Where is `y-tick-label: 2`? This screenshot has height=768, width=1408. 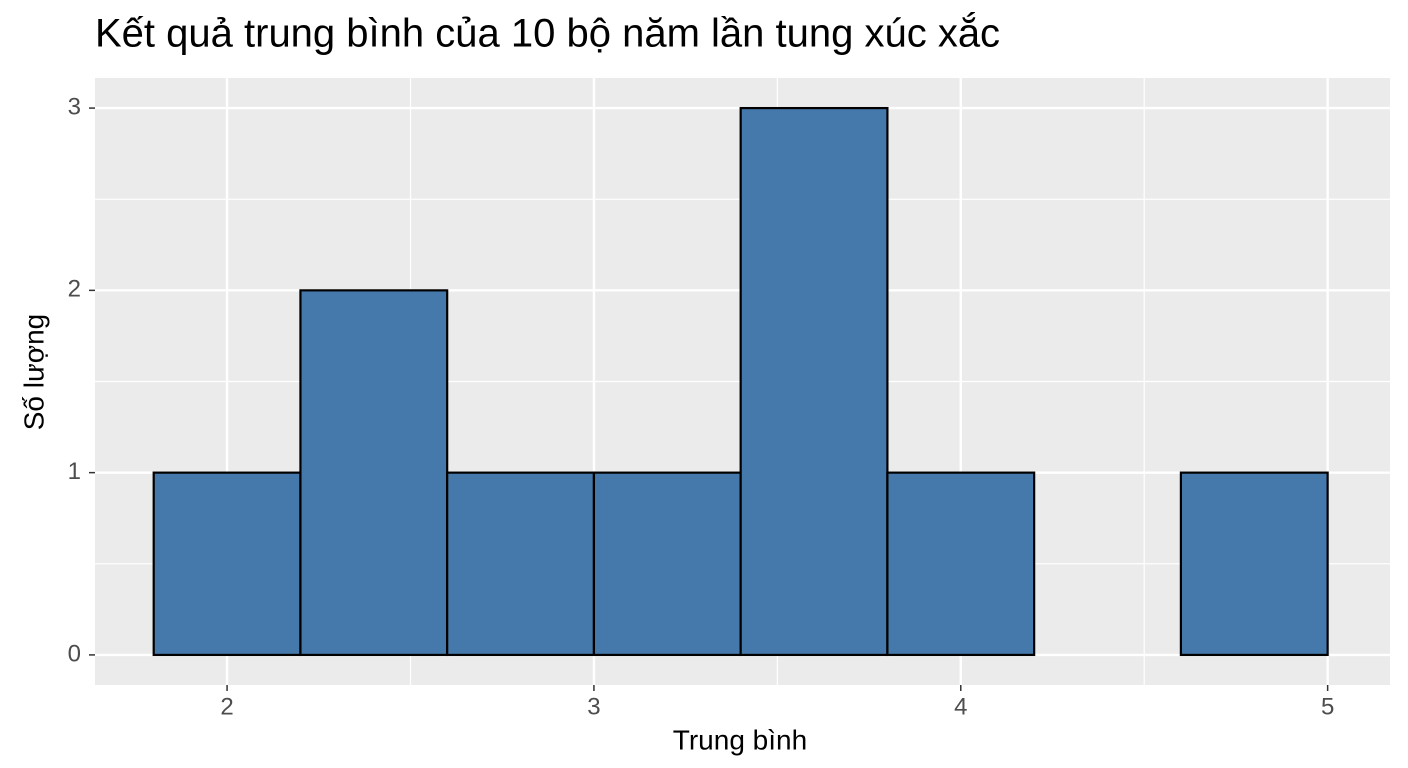
y-tick-label: 2 is located at coordinates (74, 289).